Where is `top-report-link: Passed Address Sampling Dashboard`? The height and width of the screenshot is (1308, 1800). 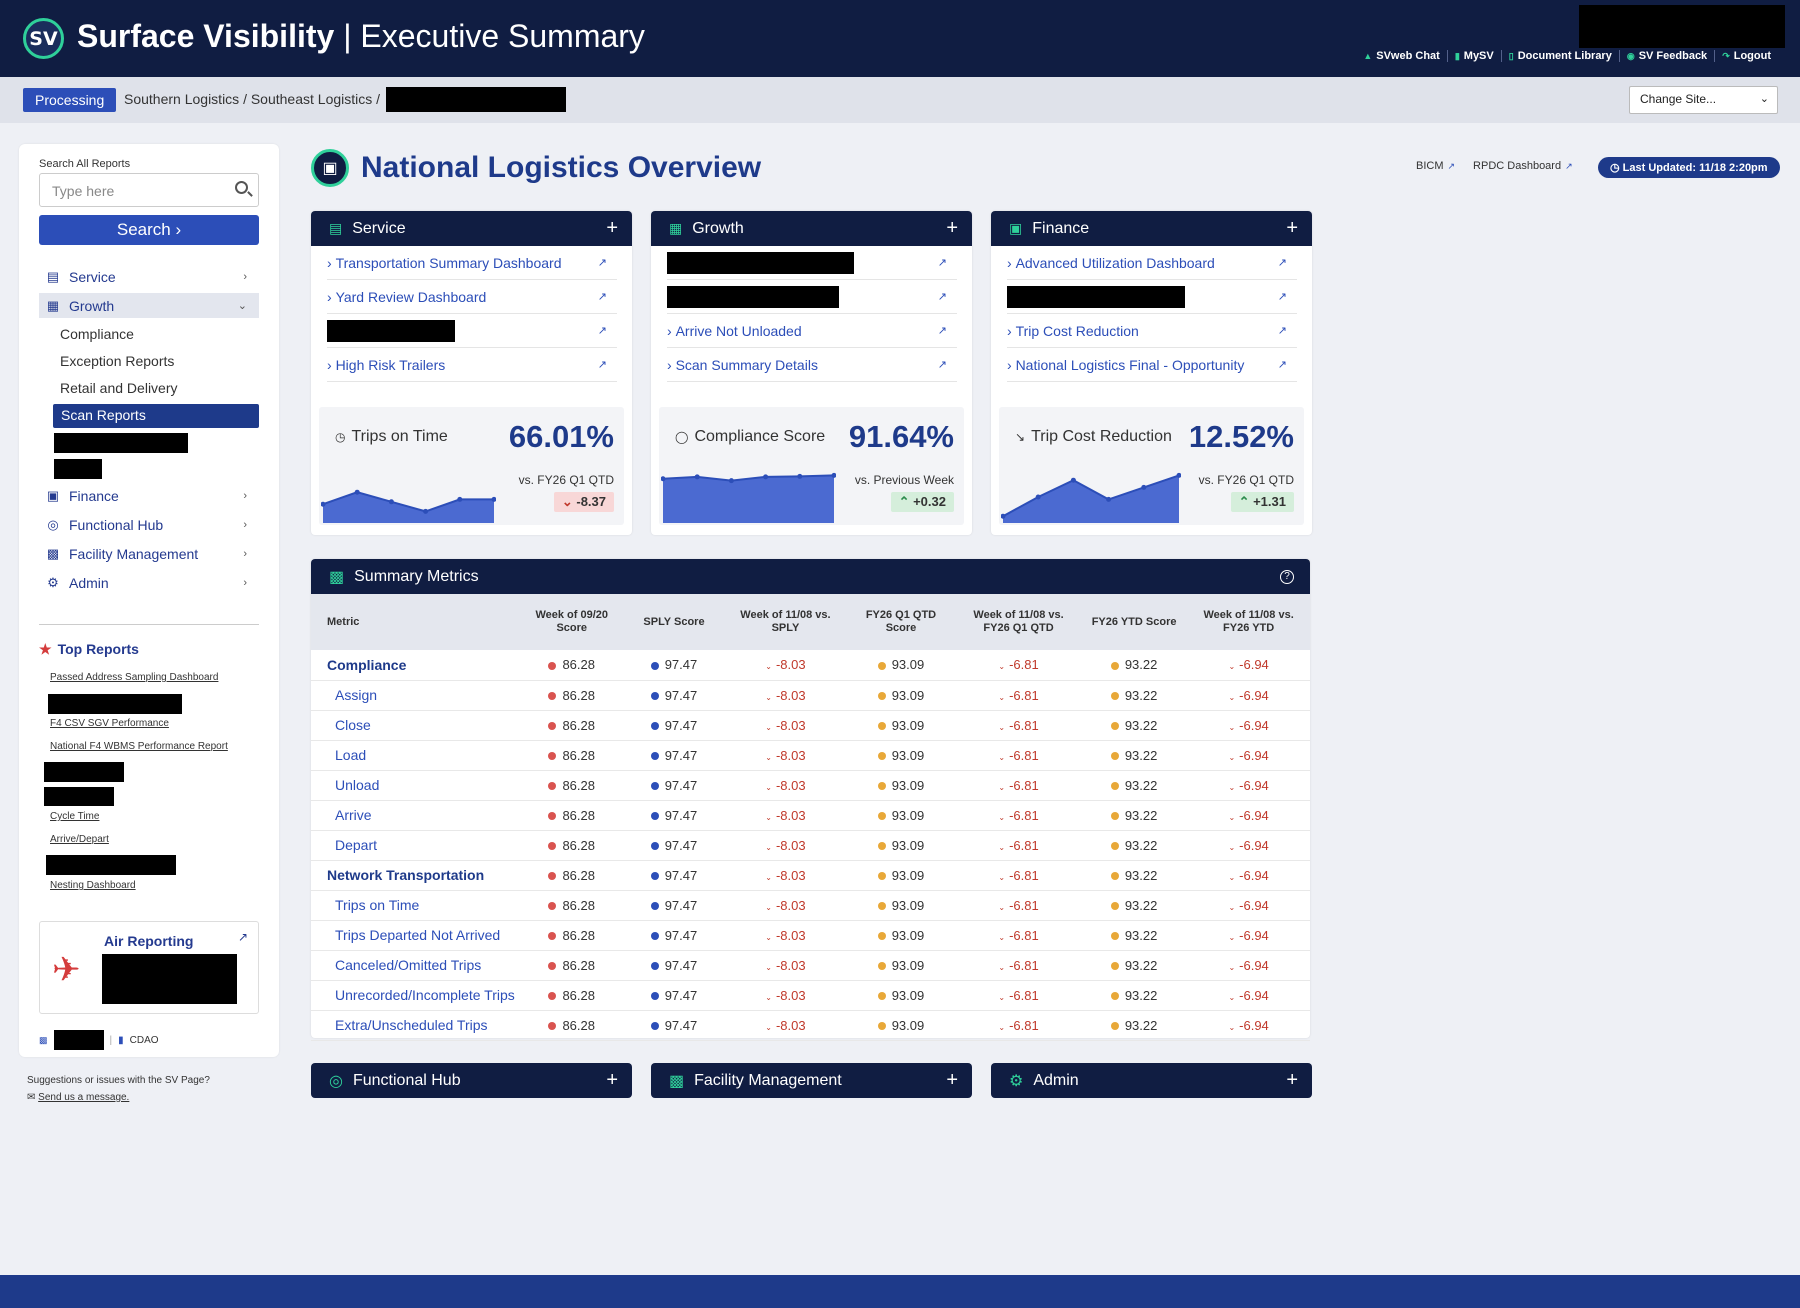 top-report-link: Passed Address Sampling Dashboard is located at coordinates (134, 677).